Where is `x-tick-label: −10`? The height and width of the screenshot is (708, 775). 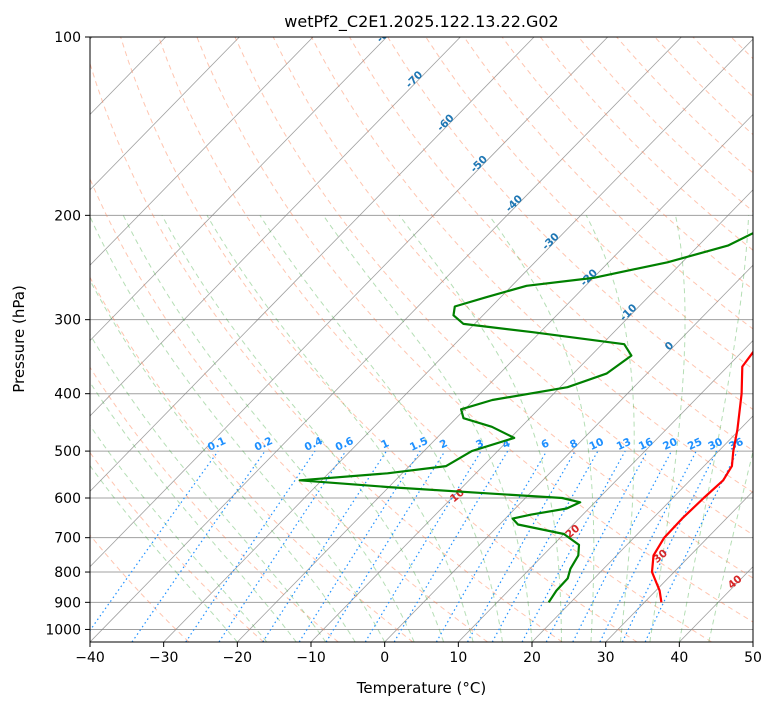 x-tick-label: −10 is located at coordinates (311, 658).